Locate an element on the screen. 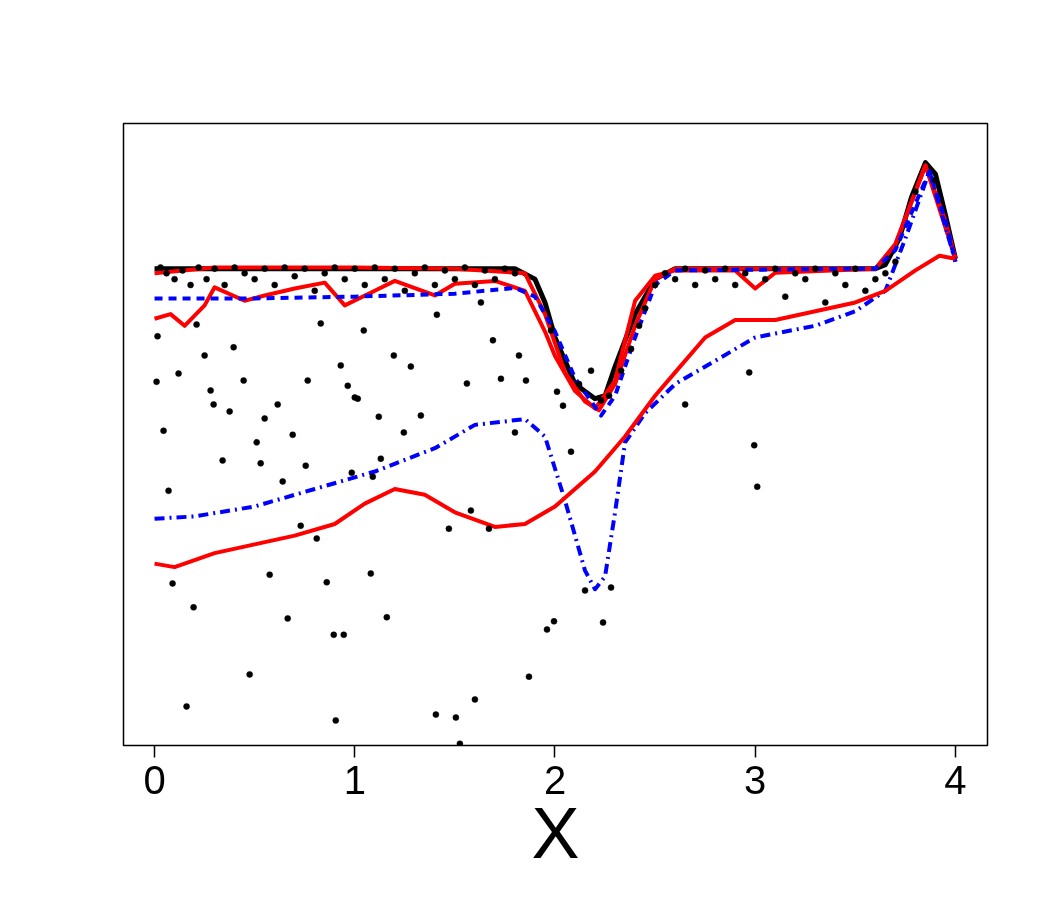 The width and height of the screenshot is (1050, 900). x-tick-label: 4 is located at coordinates (955, 779).